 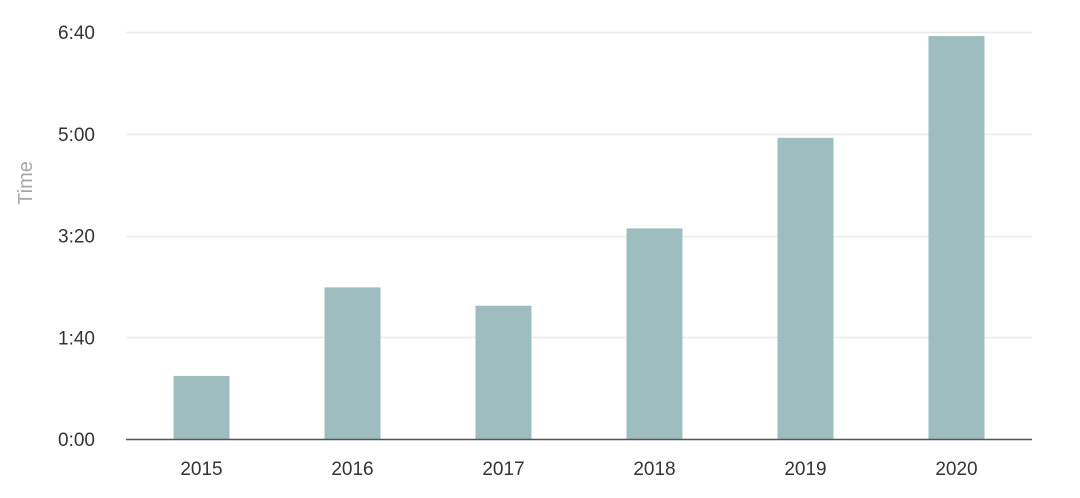 What do you see at coordinates (352, 363) in the screenshot?
I see `bar-2016` at bounding box center [352, 363].